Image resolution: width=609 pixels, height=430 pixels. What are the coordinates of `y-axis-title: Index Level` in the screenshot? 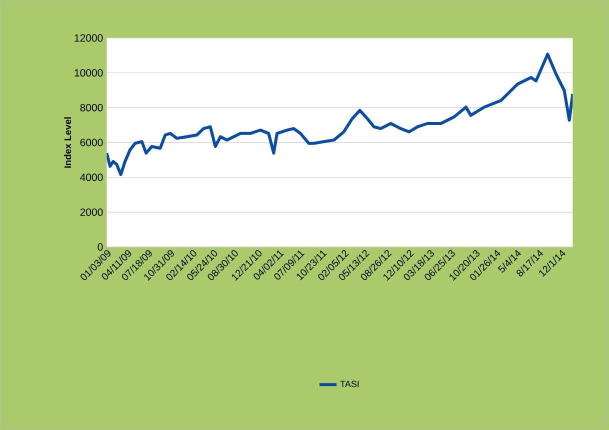 It's located at (68, 142).